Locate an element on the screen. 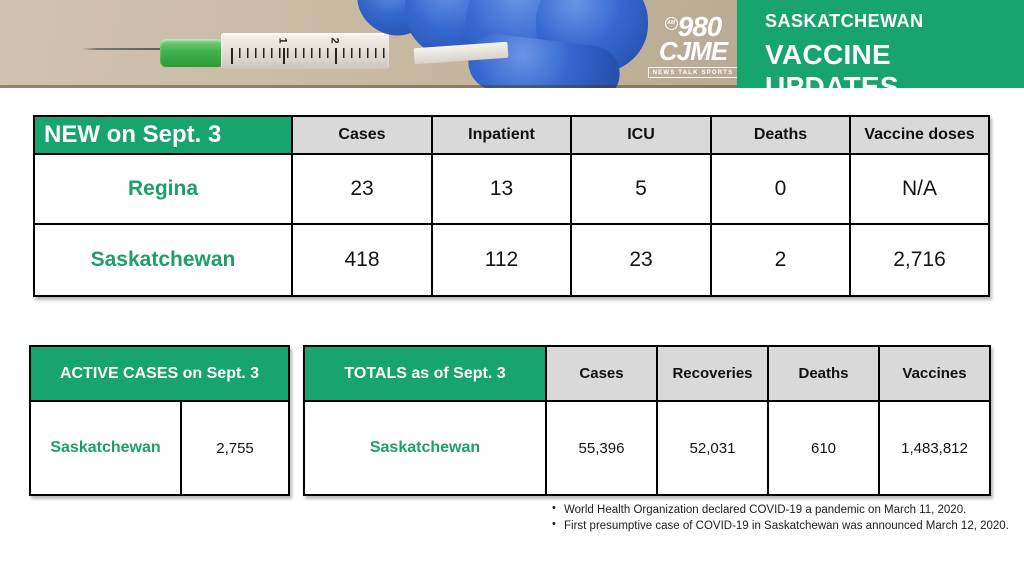  column-header-cases: Cases is located at coordinates (362, 135).